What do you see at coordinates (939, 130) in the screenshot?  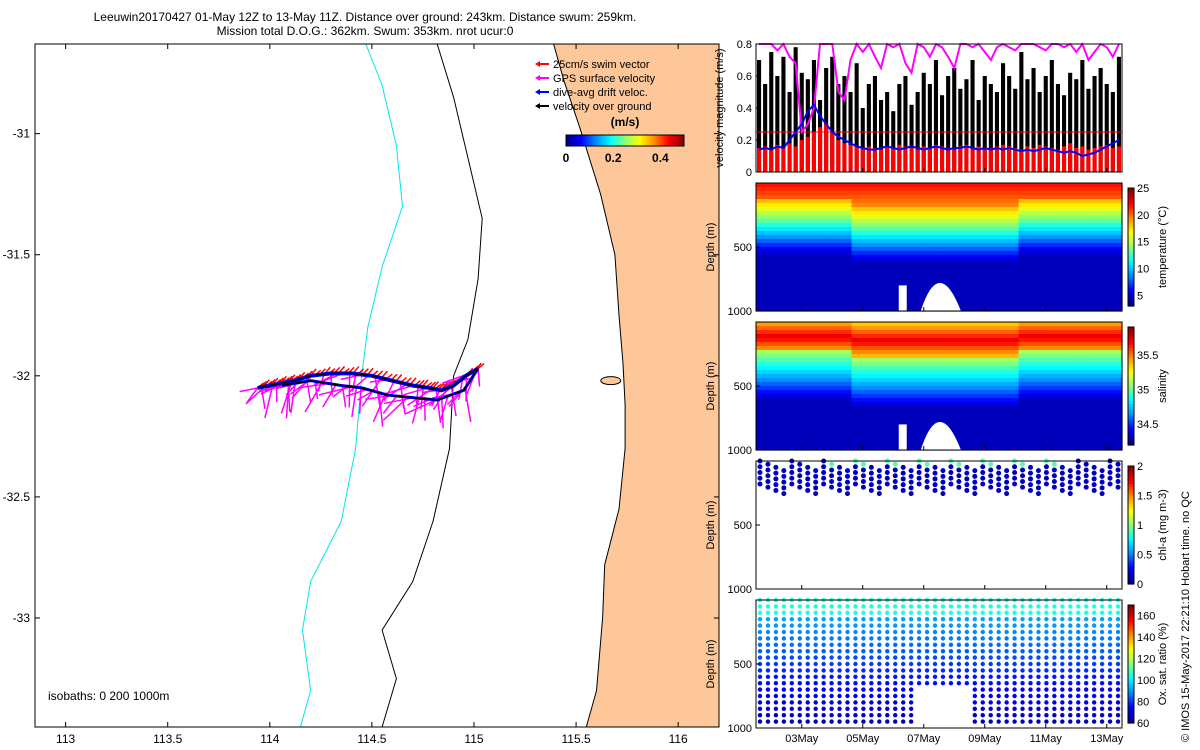 I see `velocity-line` at bounding box center [939, 130].